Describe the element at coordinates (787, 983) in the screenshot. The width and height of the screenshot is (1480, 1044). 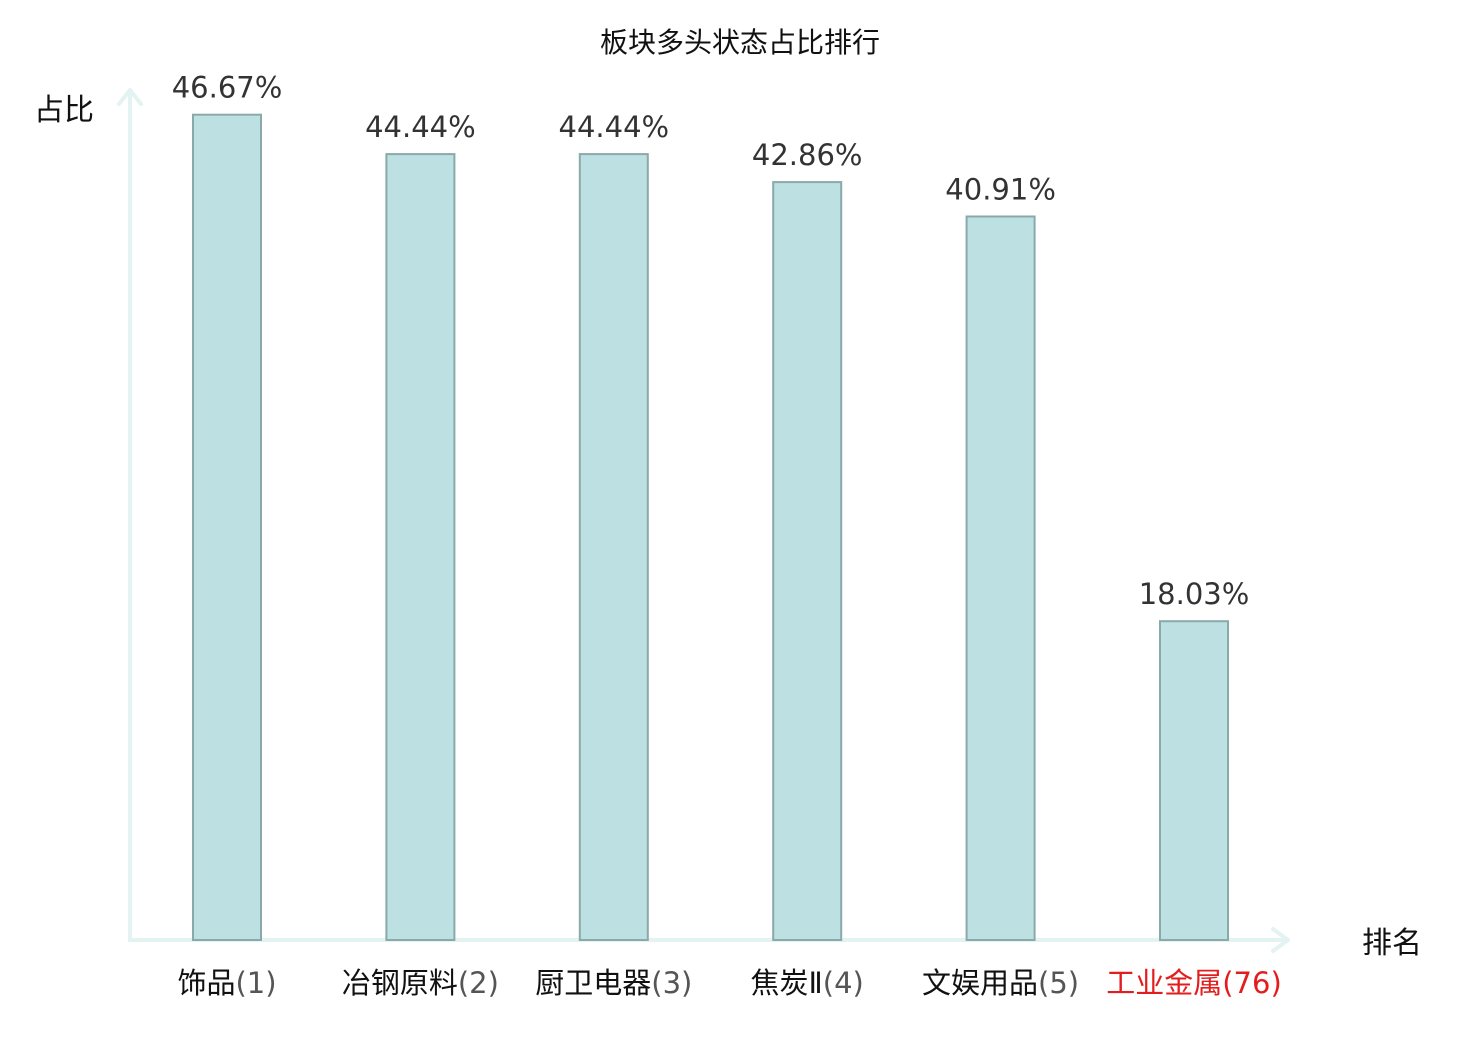
I see `category-name: 焦炭Ⅱ` at that location.